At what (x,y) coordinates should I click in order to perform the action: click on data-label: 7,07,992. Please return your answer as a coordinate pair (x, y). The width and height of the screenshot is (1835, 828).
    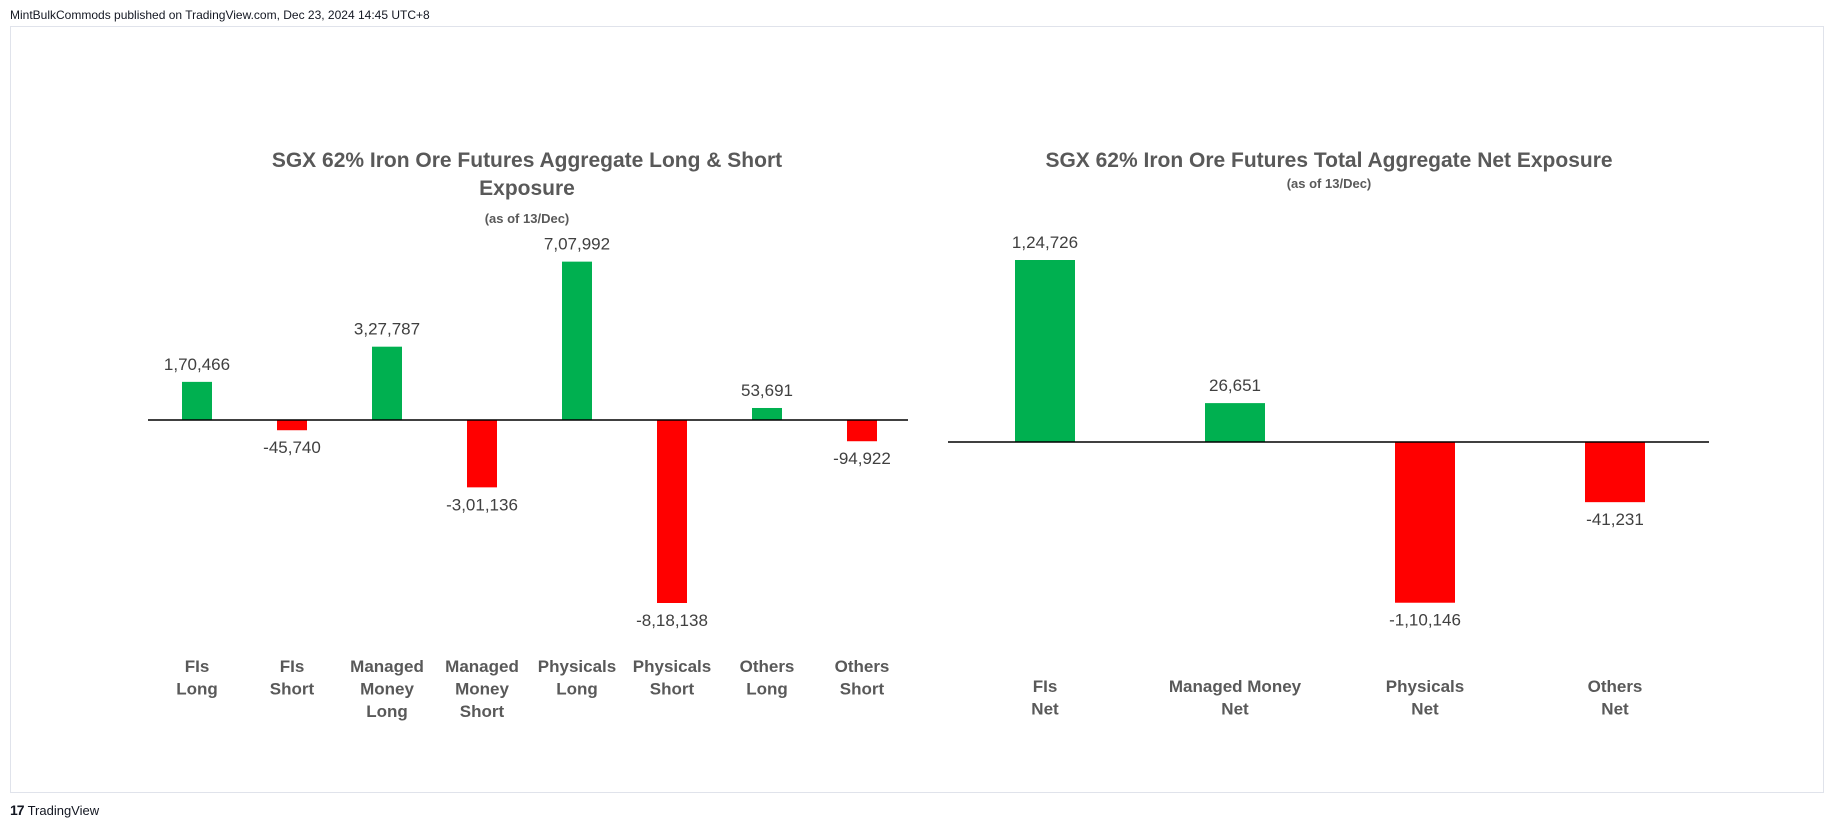
    Looking at the image, I should click on (577, 244).